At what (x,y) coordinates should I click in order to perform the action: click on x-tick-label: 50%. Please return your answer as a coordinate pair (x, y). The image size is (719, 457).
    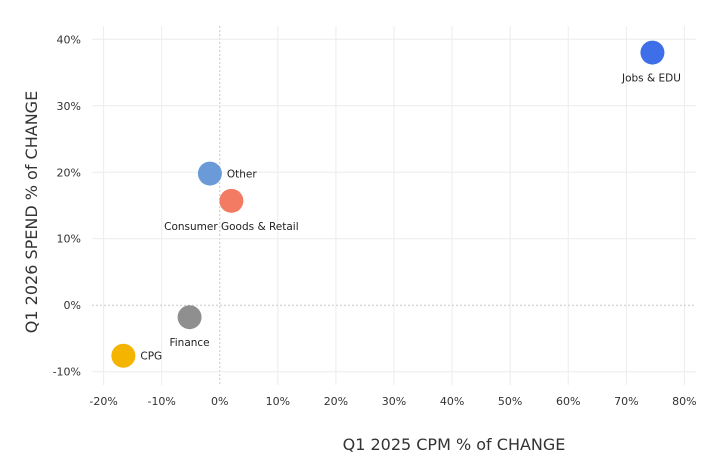
    Looking at the image, I should click on (510, 401).